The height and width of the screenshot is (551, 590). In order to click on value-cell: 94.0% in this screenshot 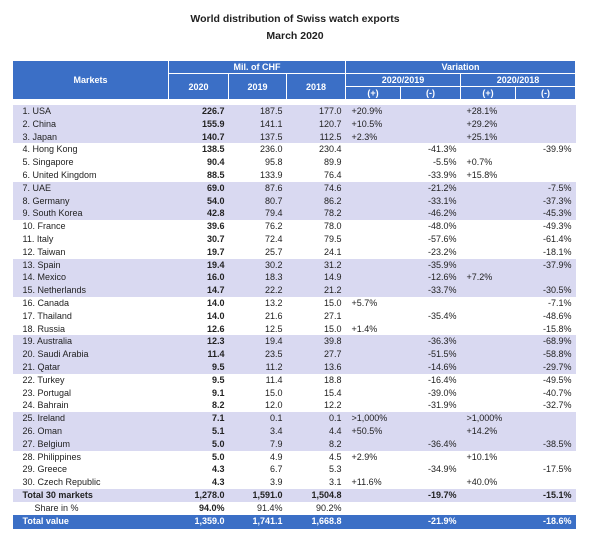, I will do `click(211, 507)`.